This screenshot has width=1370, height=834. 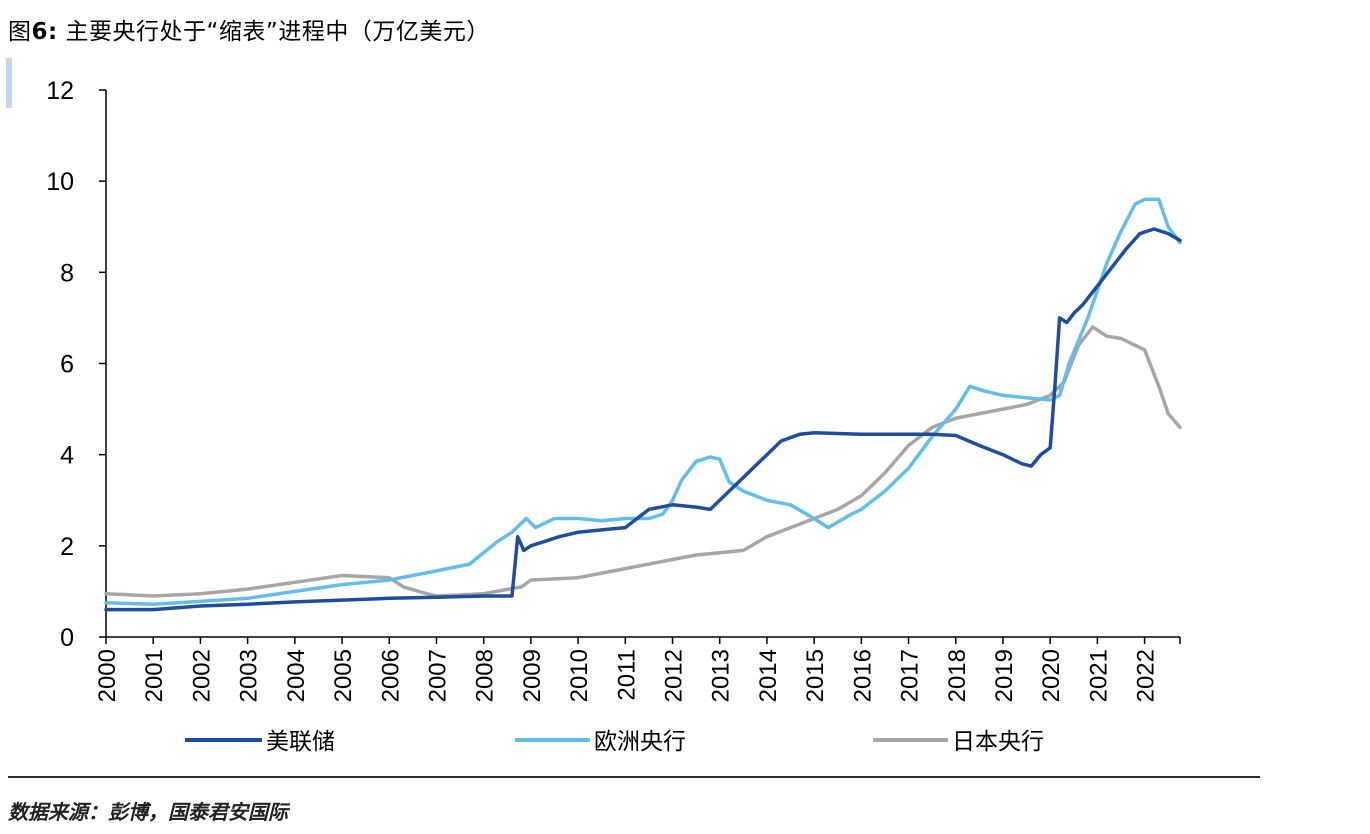 I want to click on y-tick-label: 10, so click(x=60, y=182).